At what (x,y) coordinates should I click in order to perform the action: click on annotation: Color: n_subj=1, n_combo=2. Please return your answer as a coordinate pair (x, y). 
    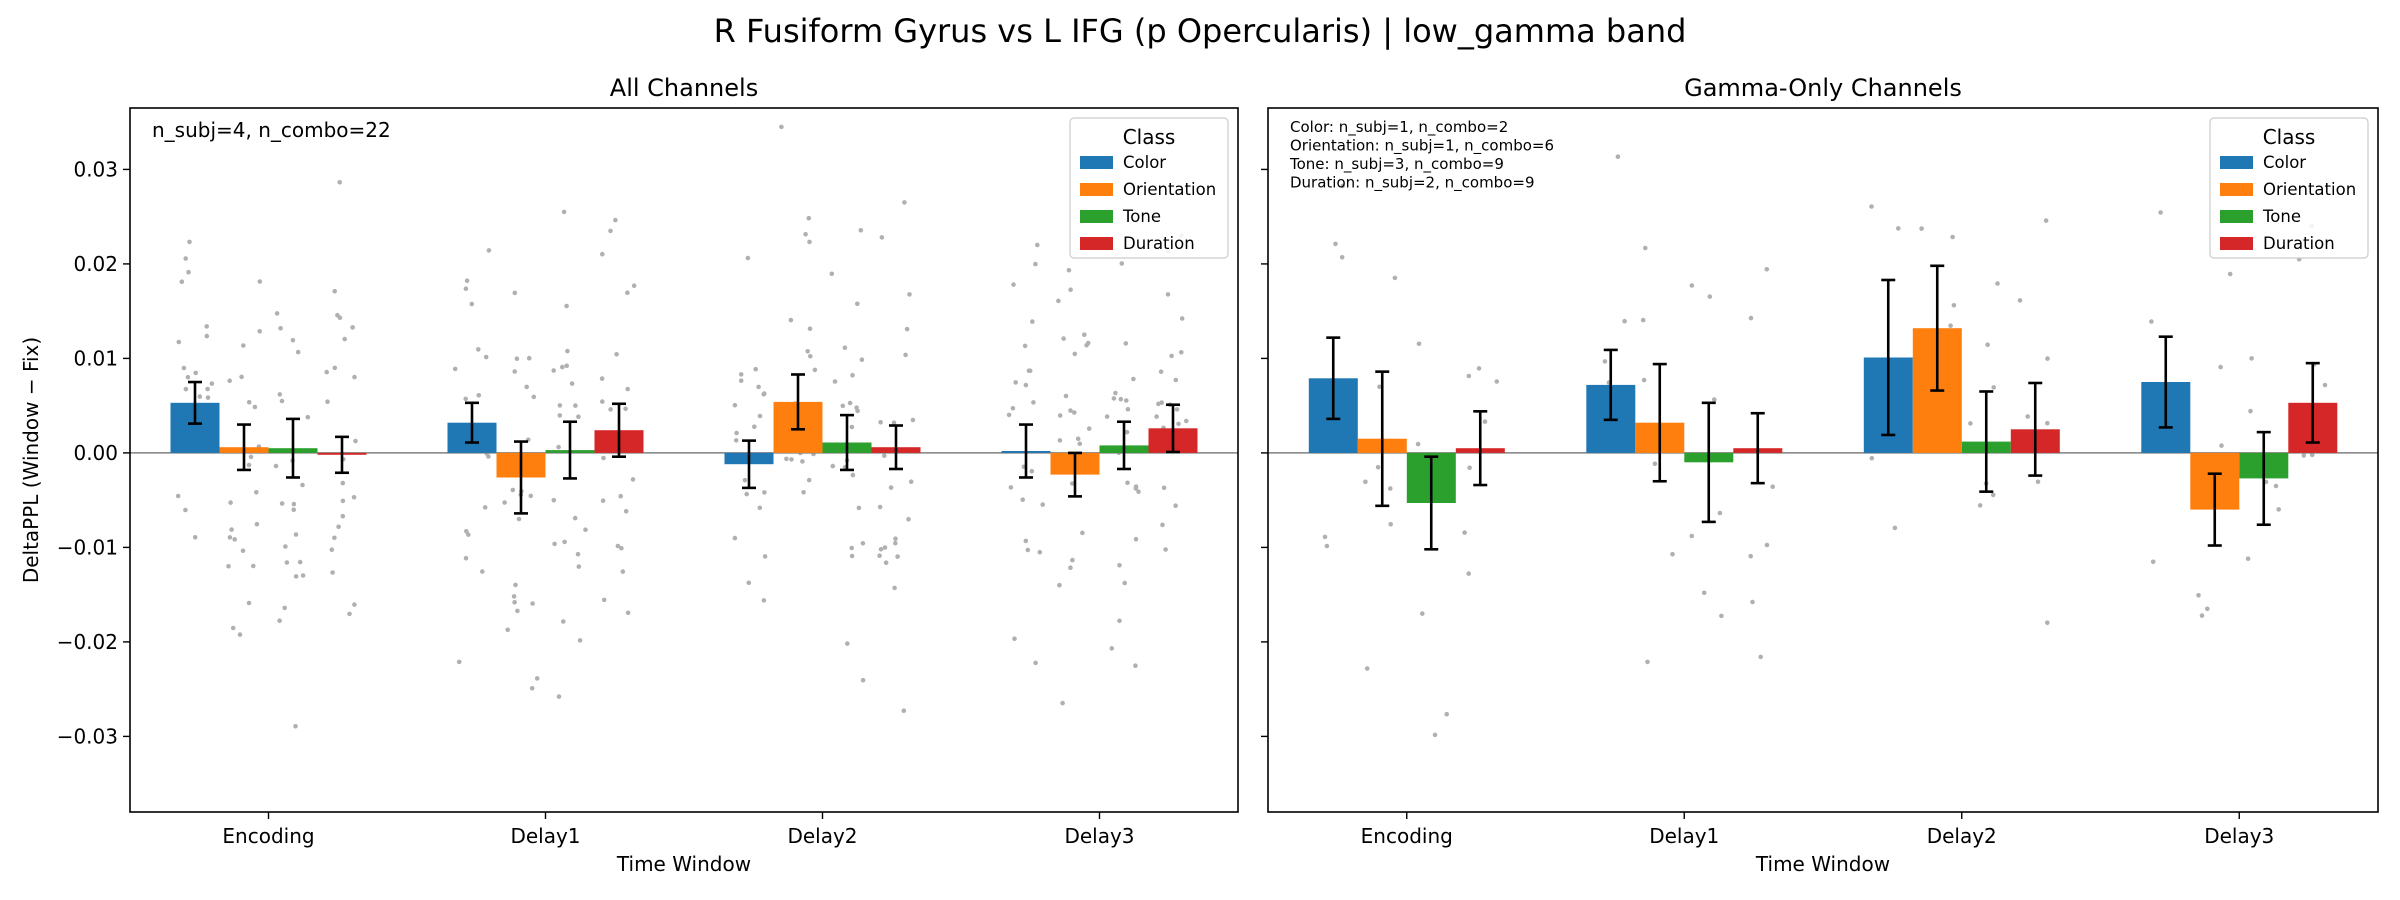
    Looking at the image, I should click on (1399, 127).